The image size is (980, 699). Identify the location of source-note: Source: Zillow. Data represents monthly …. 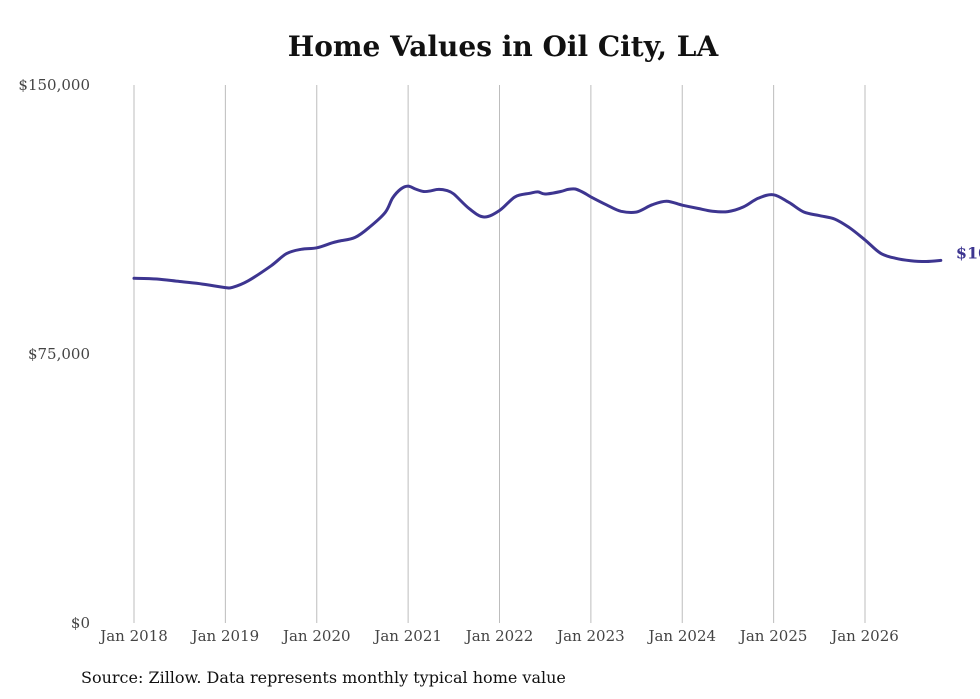
(323, 677).